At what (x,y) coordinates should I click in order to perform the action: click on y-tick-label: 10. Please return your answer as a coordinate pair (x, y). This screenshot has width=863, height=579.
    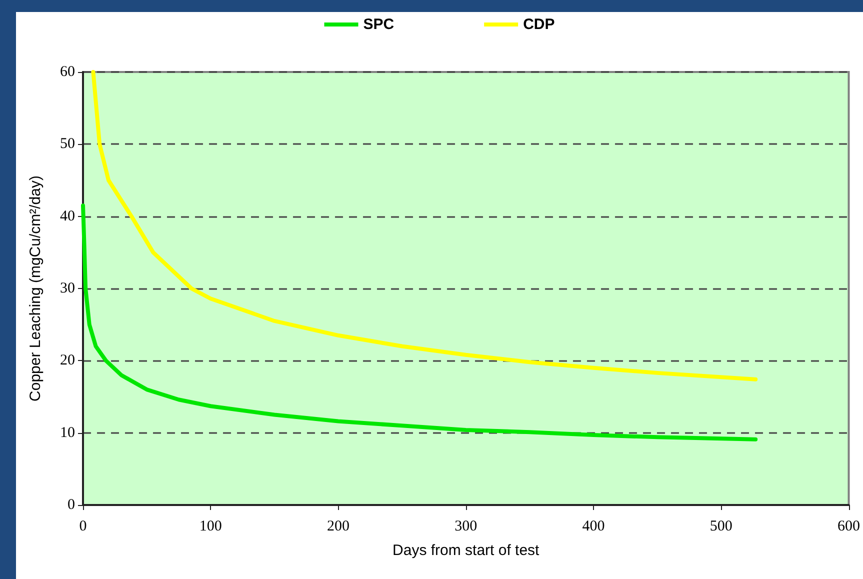
    Looking at the image, I should click on (67, 432).